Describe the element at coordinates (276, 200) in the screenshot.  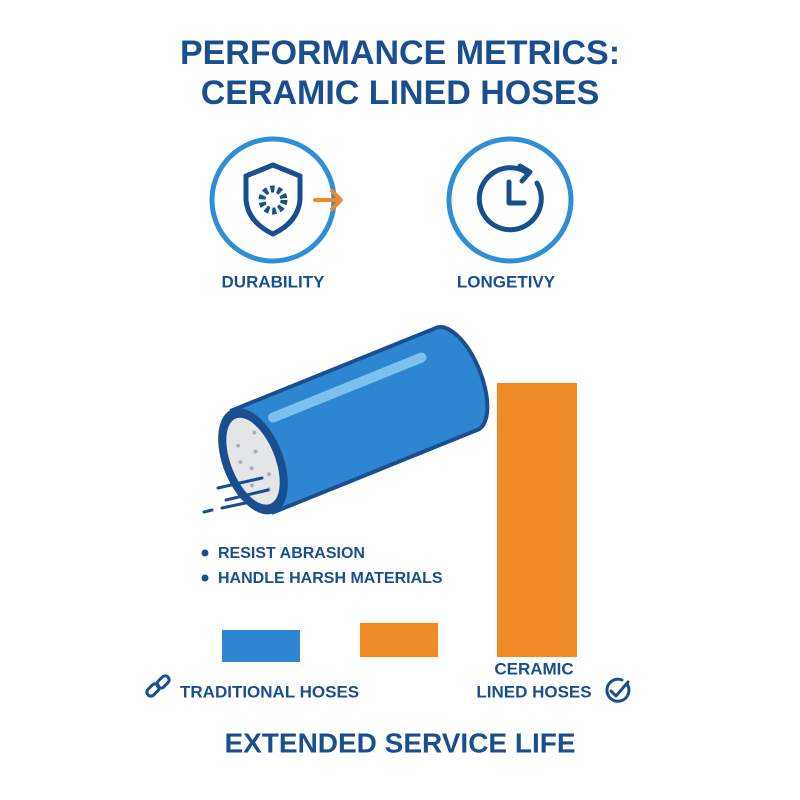
I see `durability-icon` at that location.